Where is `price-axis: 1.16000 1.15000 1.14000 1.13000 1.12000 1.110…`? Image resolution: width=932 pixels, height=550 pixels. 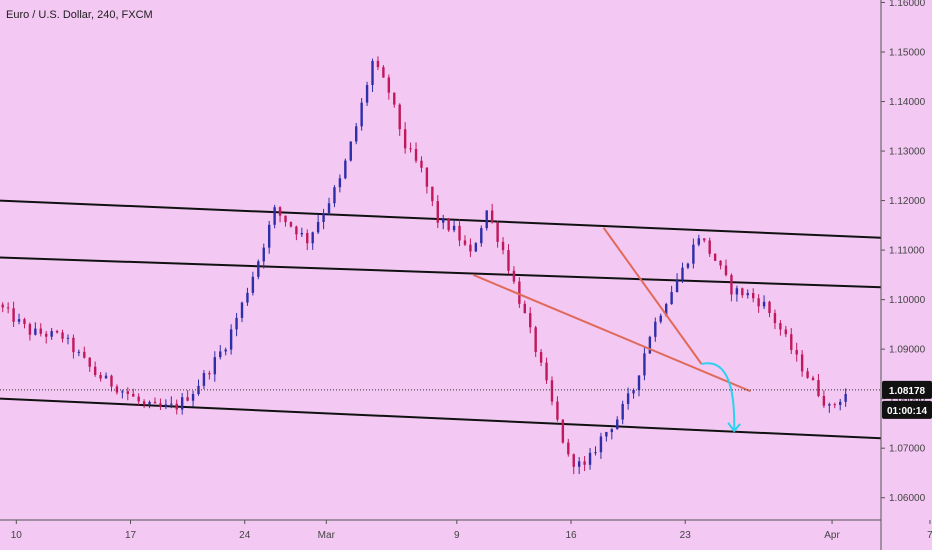
price-axis: 1.16000 1.15000 1.14000 1.13000 1.12000 1.110… is located at coordinates (903, 252).